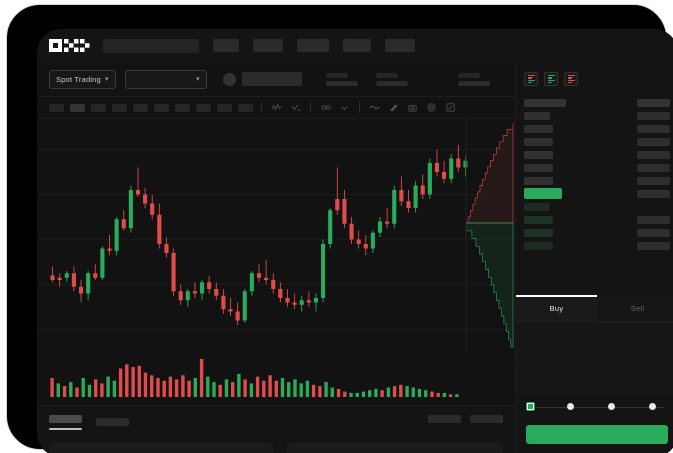 This screenshot has height=453, width=673. I want to click on ob-mode-asks-icon, so click(571, 79).